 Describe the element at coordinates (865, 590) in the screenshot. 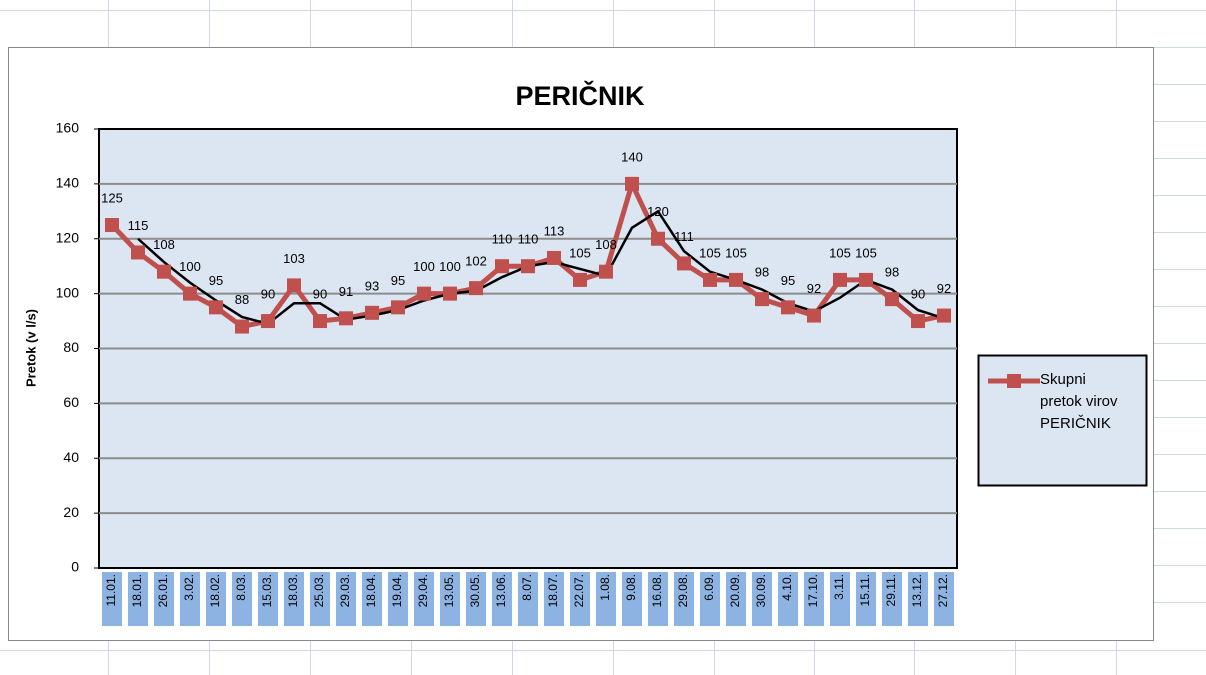

I see `x-tick-label: 15.11.` at that location.